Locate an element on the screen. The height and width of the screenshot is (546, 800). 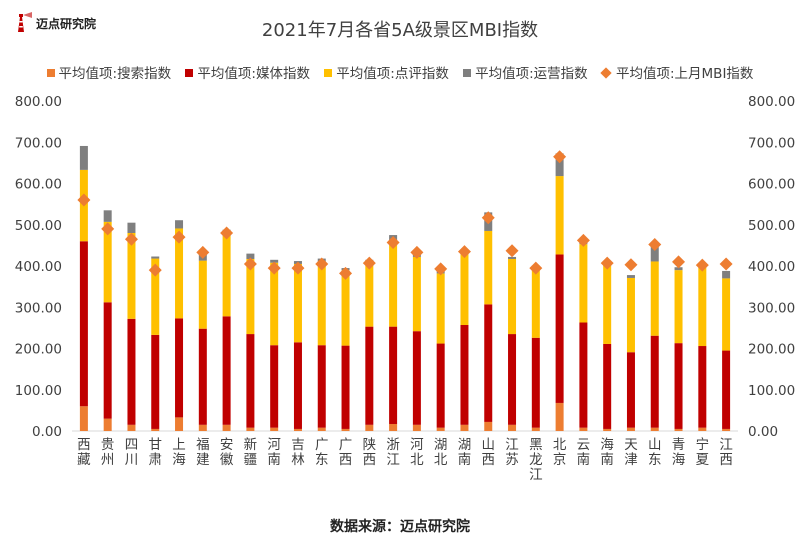
y-tick-right: 700.00 is located at coordinates (771, 143).